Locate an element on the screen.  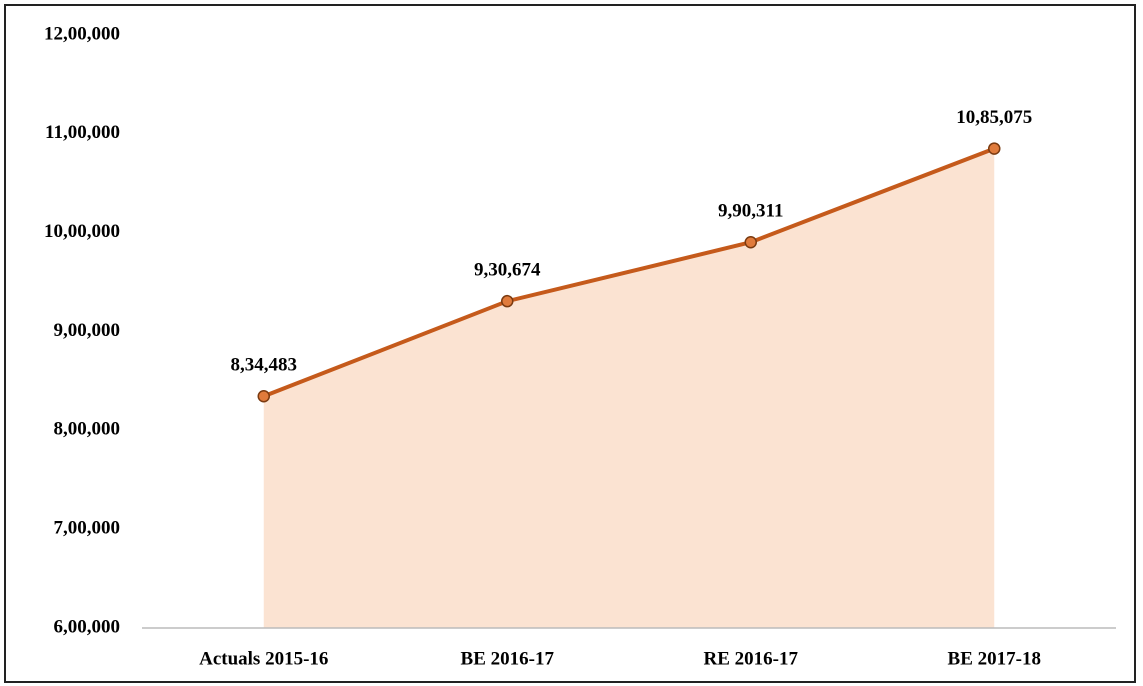
y-tick-label: 7,00,000 is located at coordinates (87, 528).